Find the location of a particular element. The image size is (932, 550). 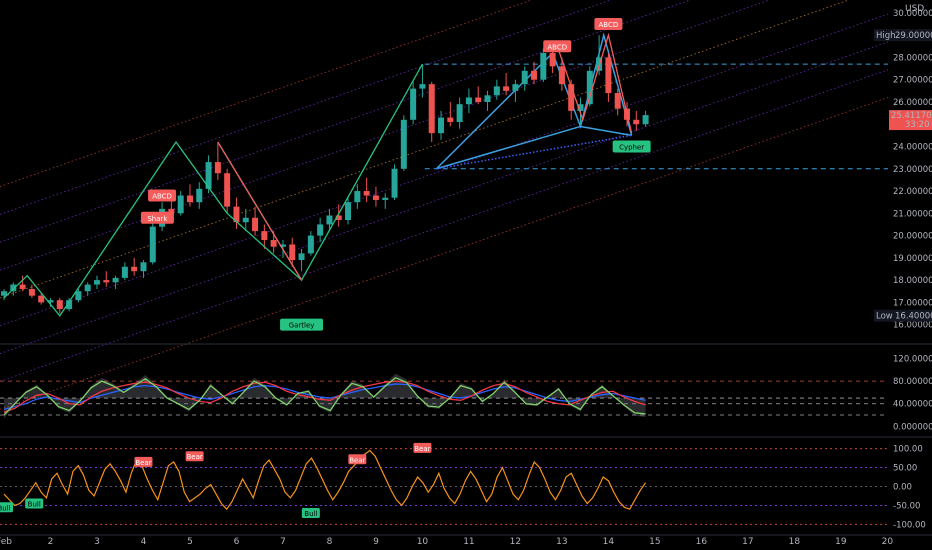

oscillator-pane is located at coordinates (466, 405).